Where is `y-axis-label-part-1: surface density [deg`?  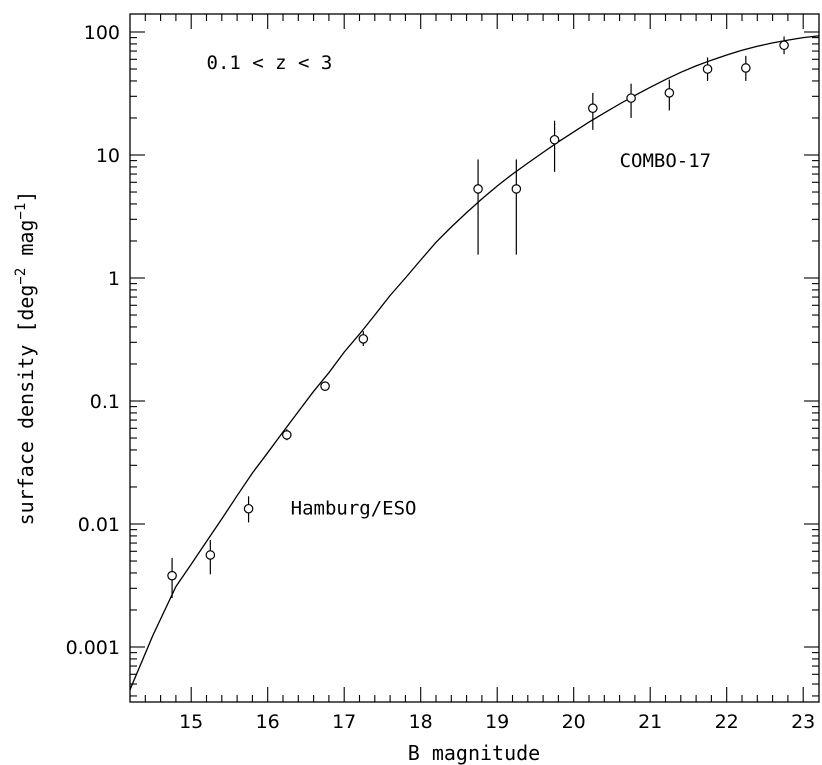 y-axis-label-part-1: surface density [deg is located at coordinates (26, 405).